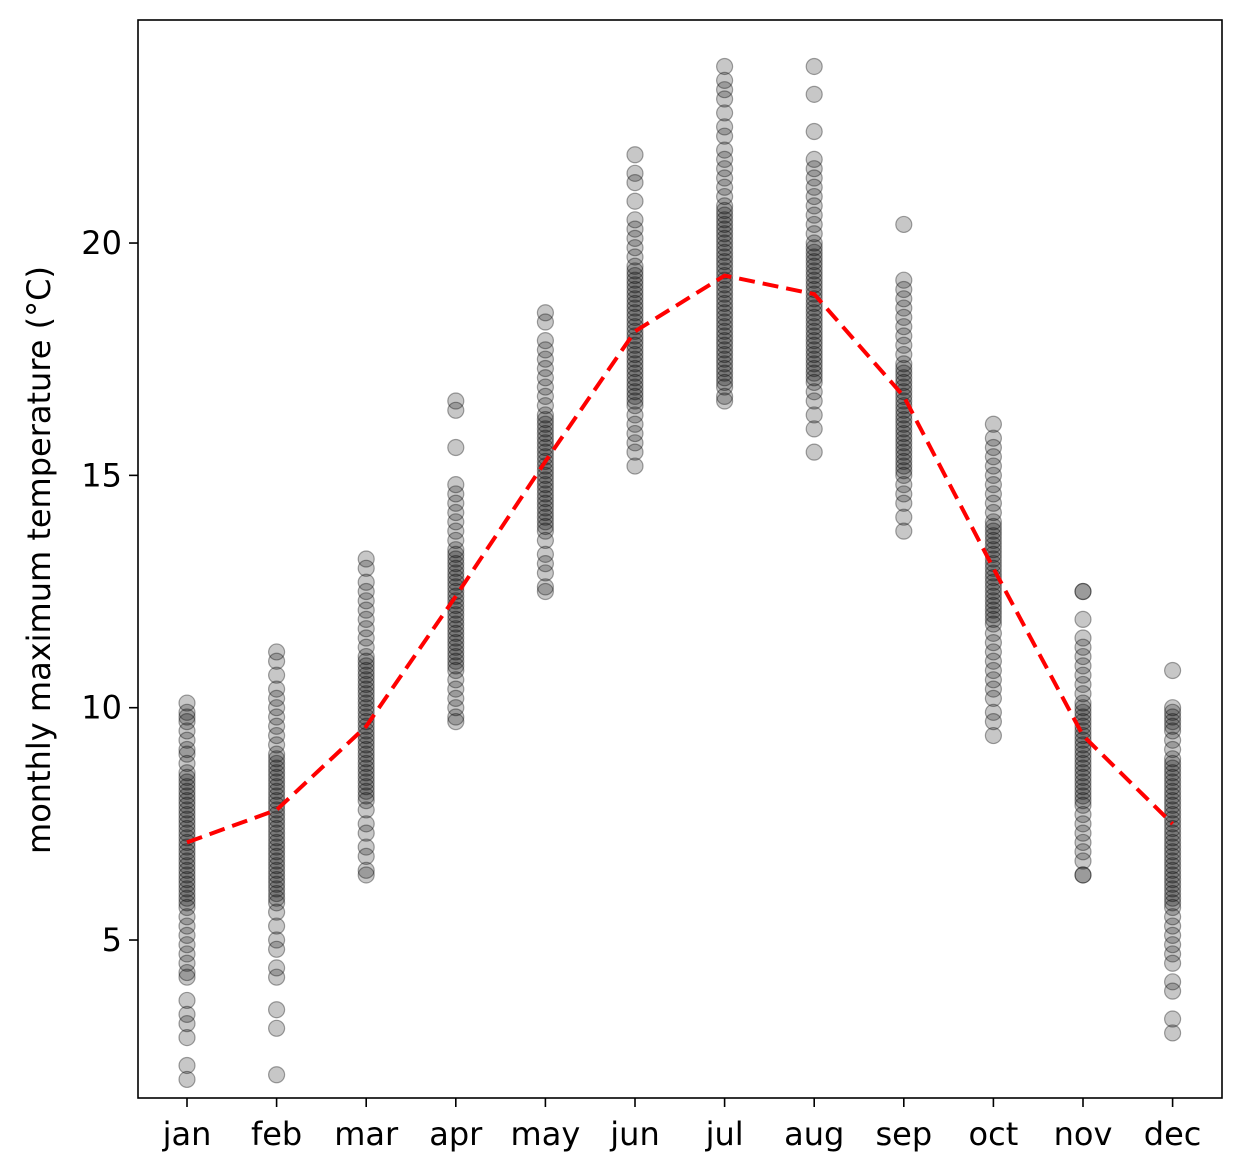  Describe the element at coordinates (1173, 1134) in the screenshot. I see `x-tick-label-dec: dec` at that location.